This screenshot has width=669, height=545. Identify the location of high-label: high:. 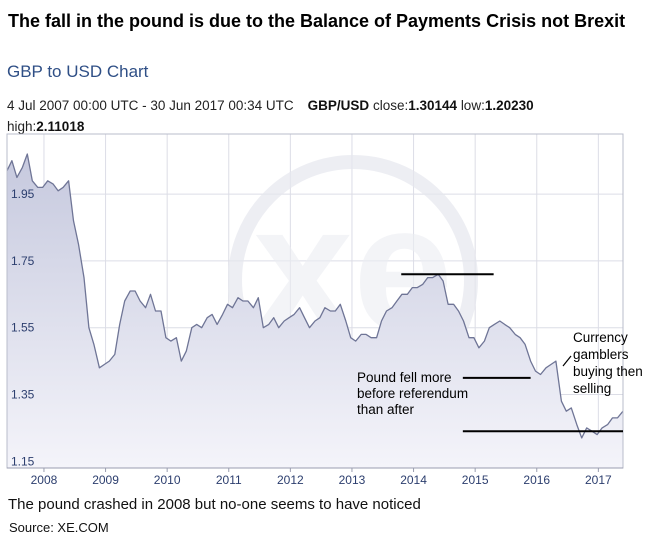
(22, 126).